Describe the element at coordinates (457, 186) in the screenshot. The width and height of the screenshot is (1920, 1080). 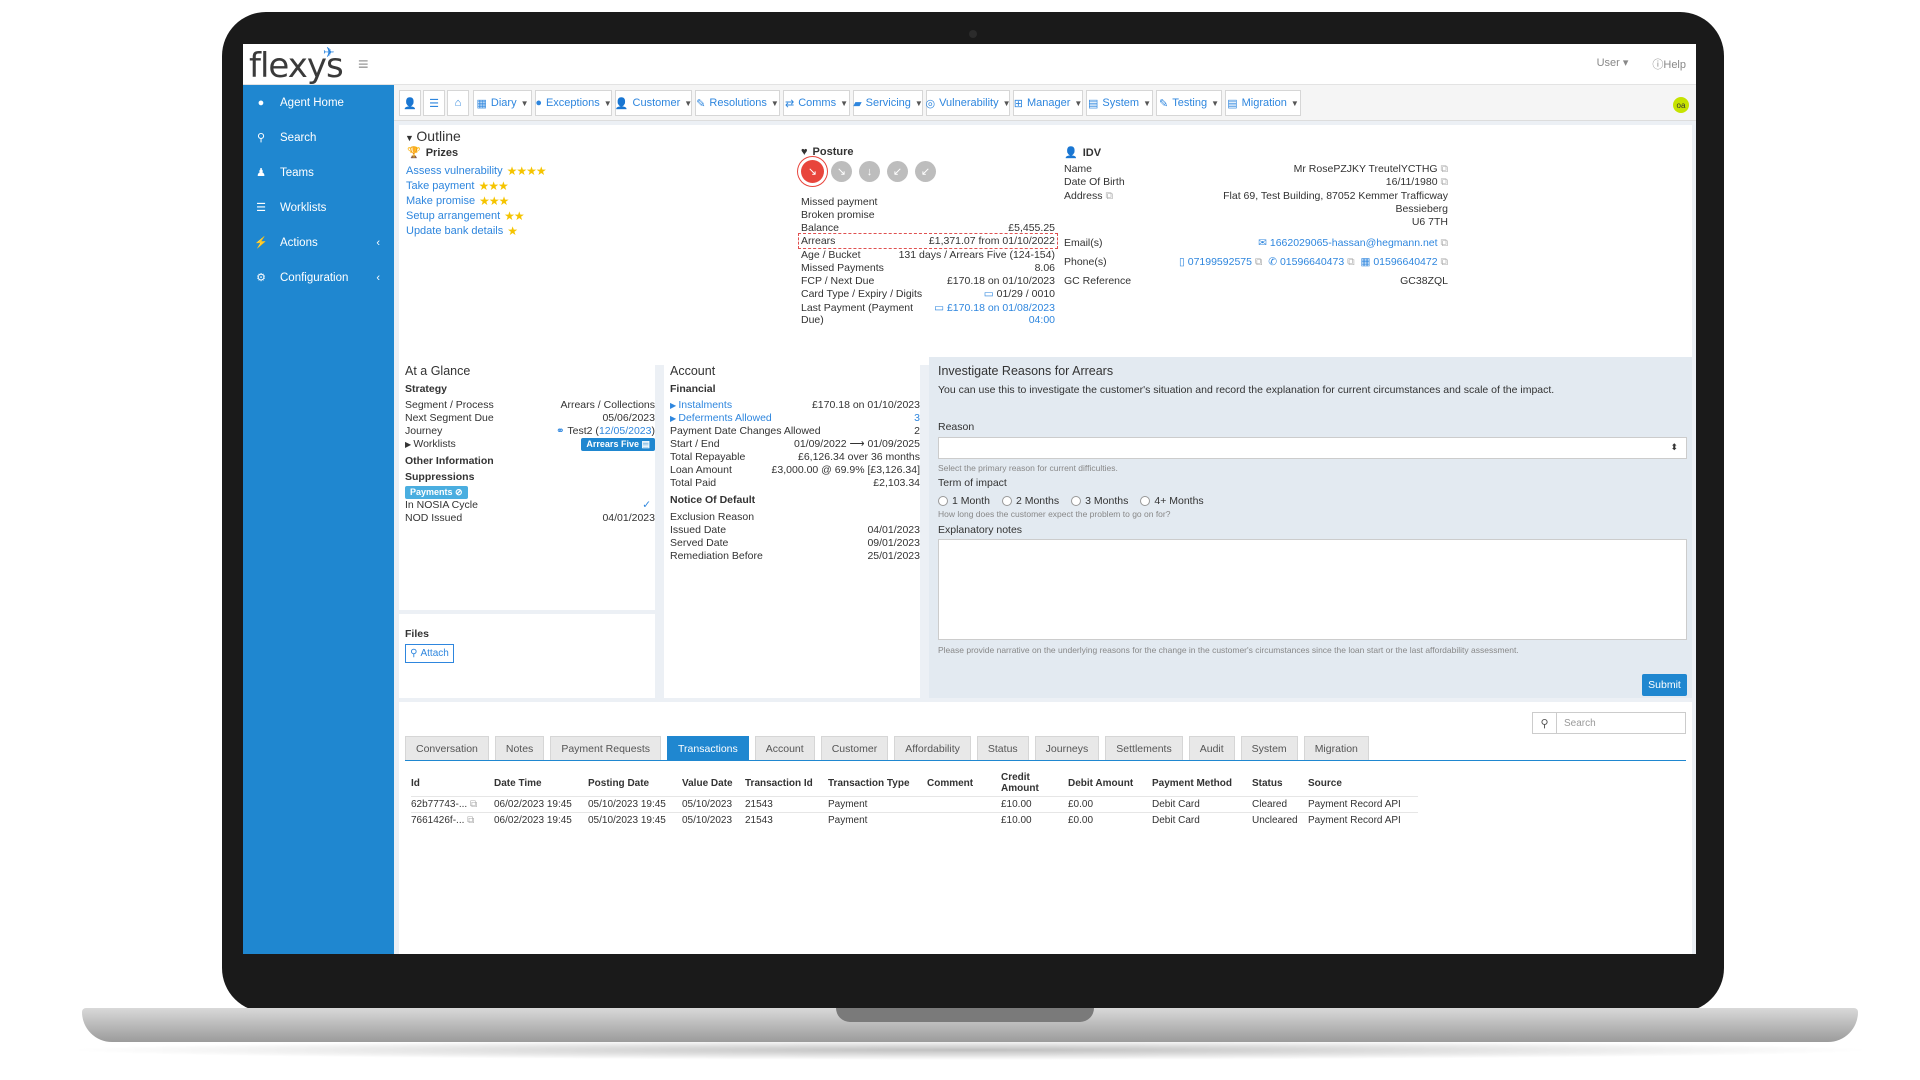
I see `prize-item: Take payment ★★★` at that location.